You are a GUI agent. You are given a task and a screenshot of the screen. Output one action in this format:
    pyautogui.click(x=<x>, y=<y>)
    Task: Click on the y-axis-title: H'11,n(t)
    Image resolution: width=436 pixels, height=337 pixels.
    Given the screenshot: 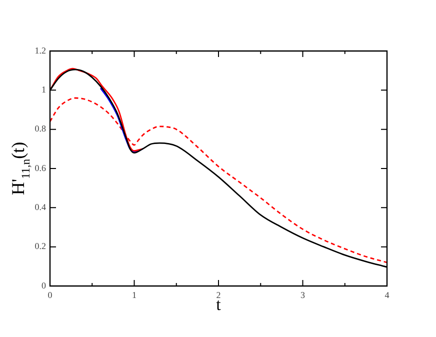 What is the action you would take?
    pyautogui.click(x=20, y=169)
    